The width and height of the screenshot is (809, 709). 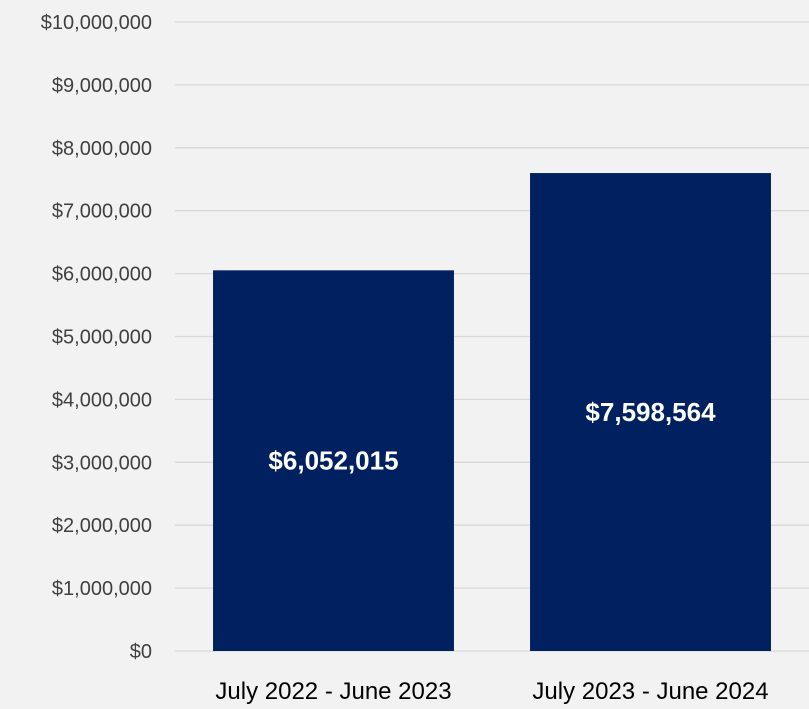 I want to click on y-tick-label: $10,000,000, so click(x=96, y=23).